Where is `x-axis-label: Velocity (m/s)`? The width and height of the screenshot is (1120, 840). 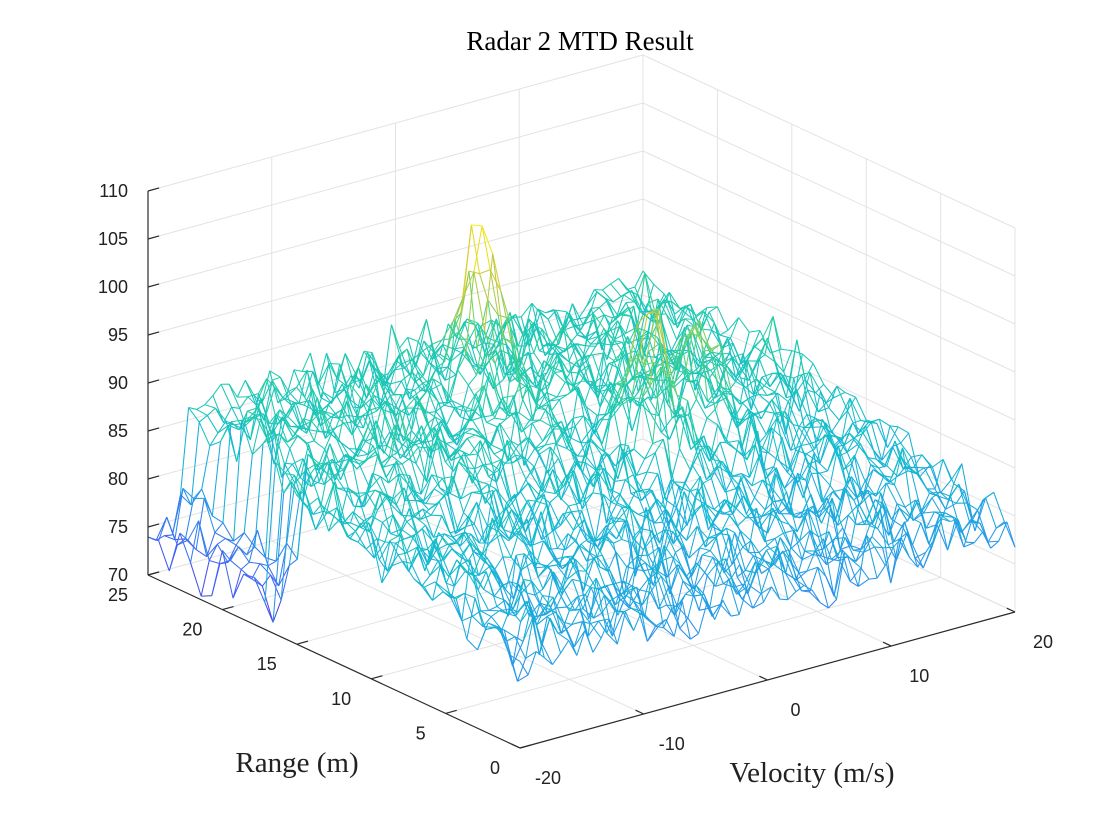
x-axis-label: Velocity (m/s) is located at coordinates (811, 773).